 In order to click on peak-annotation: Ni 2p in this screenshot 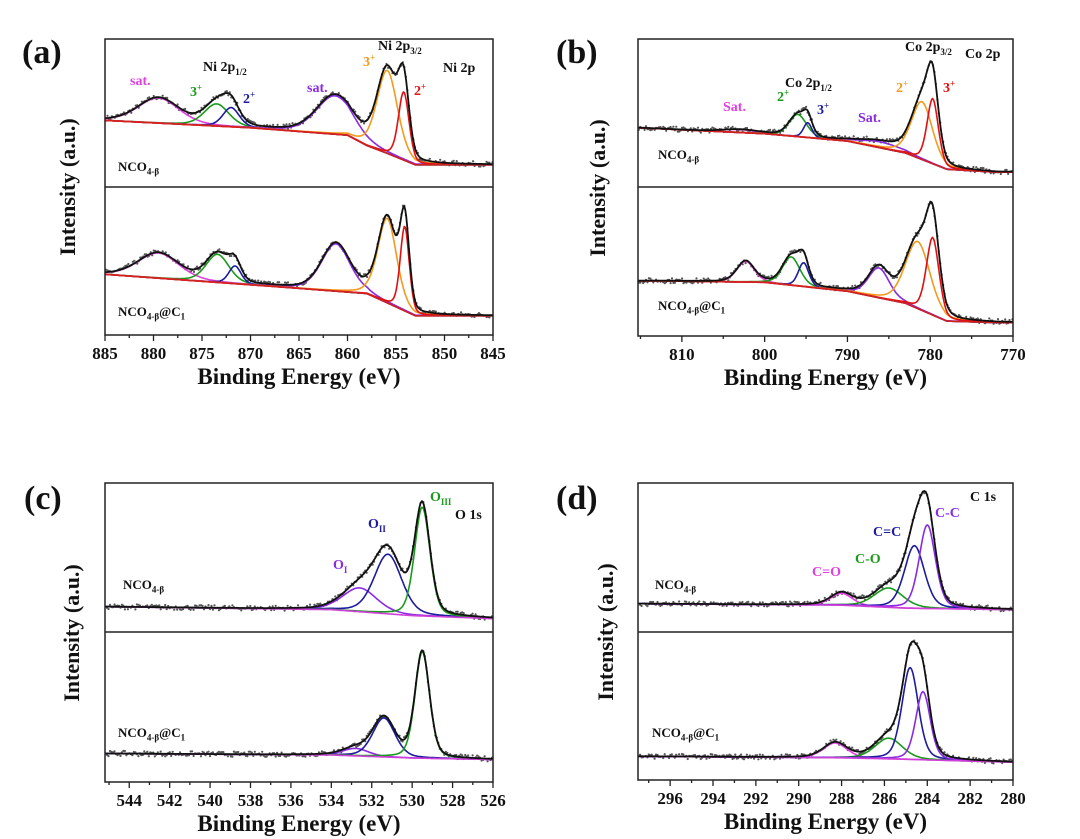, I will do `click(459, 69)`.